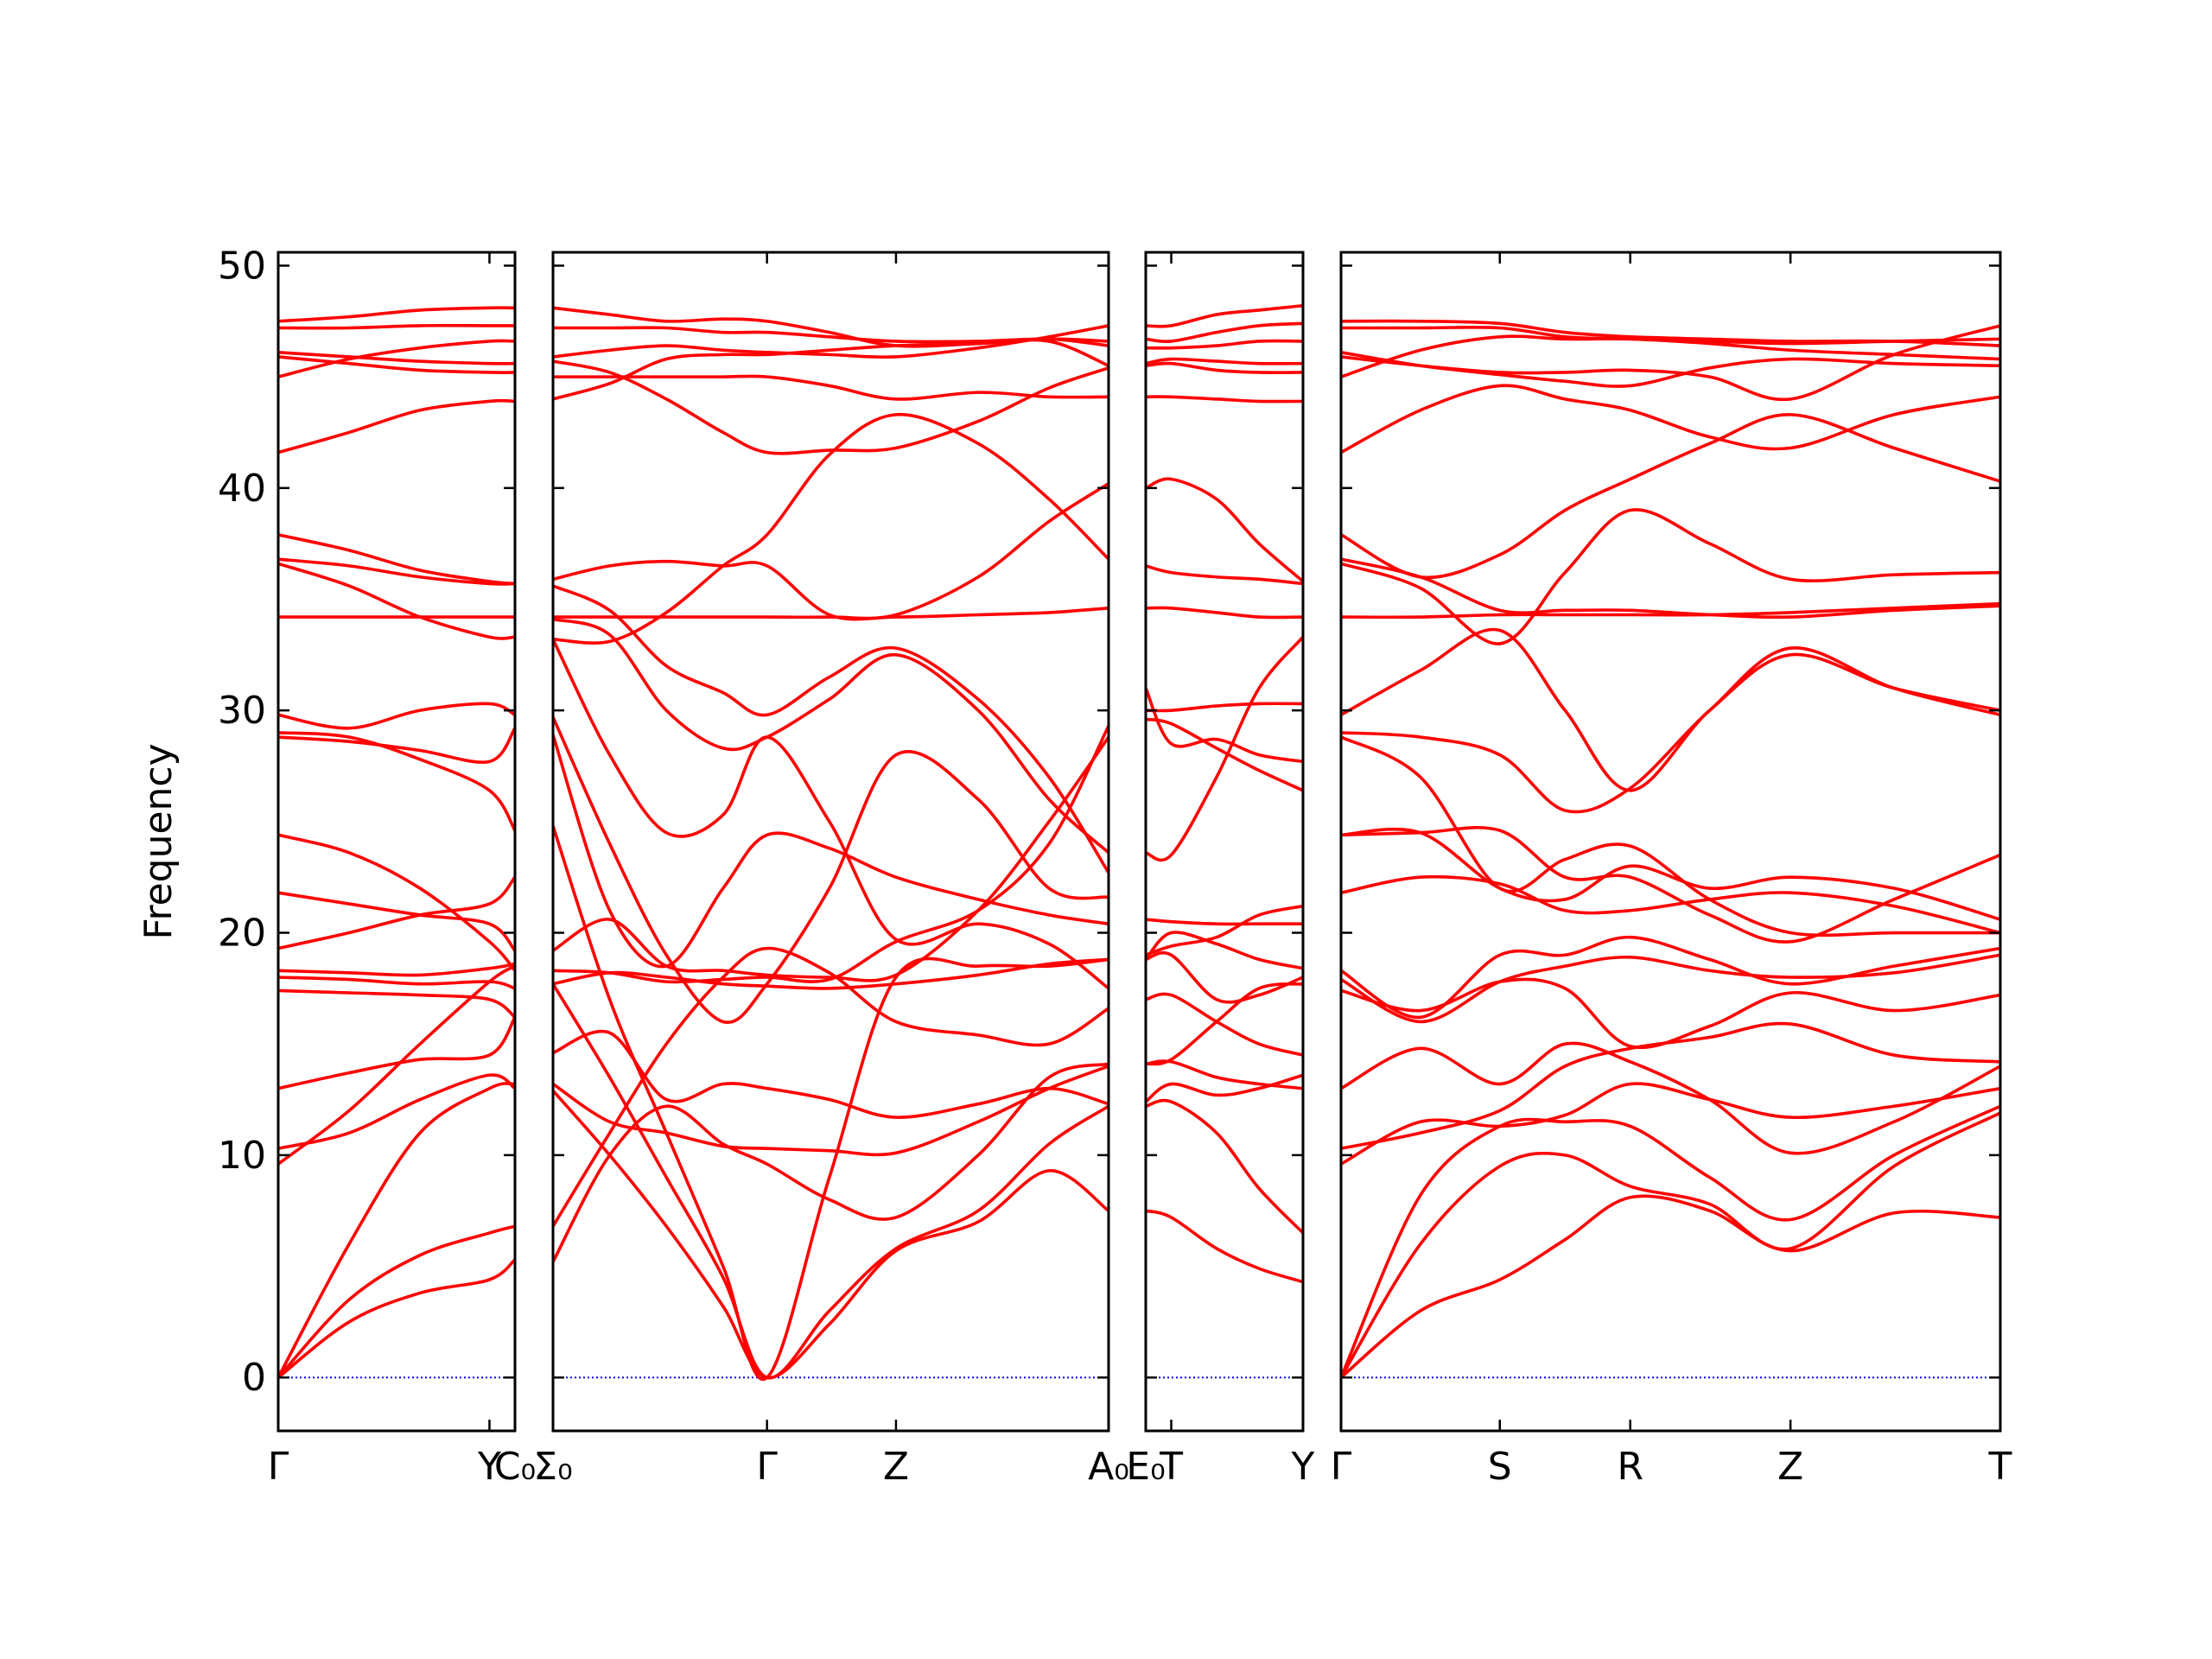 The image size is (2212, 1659). I want to click on x-tick-label: T, so click(2000, 1467).